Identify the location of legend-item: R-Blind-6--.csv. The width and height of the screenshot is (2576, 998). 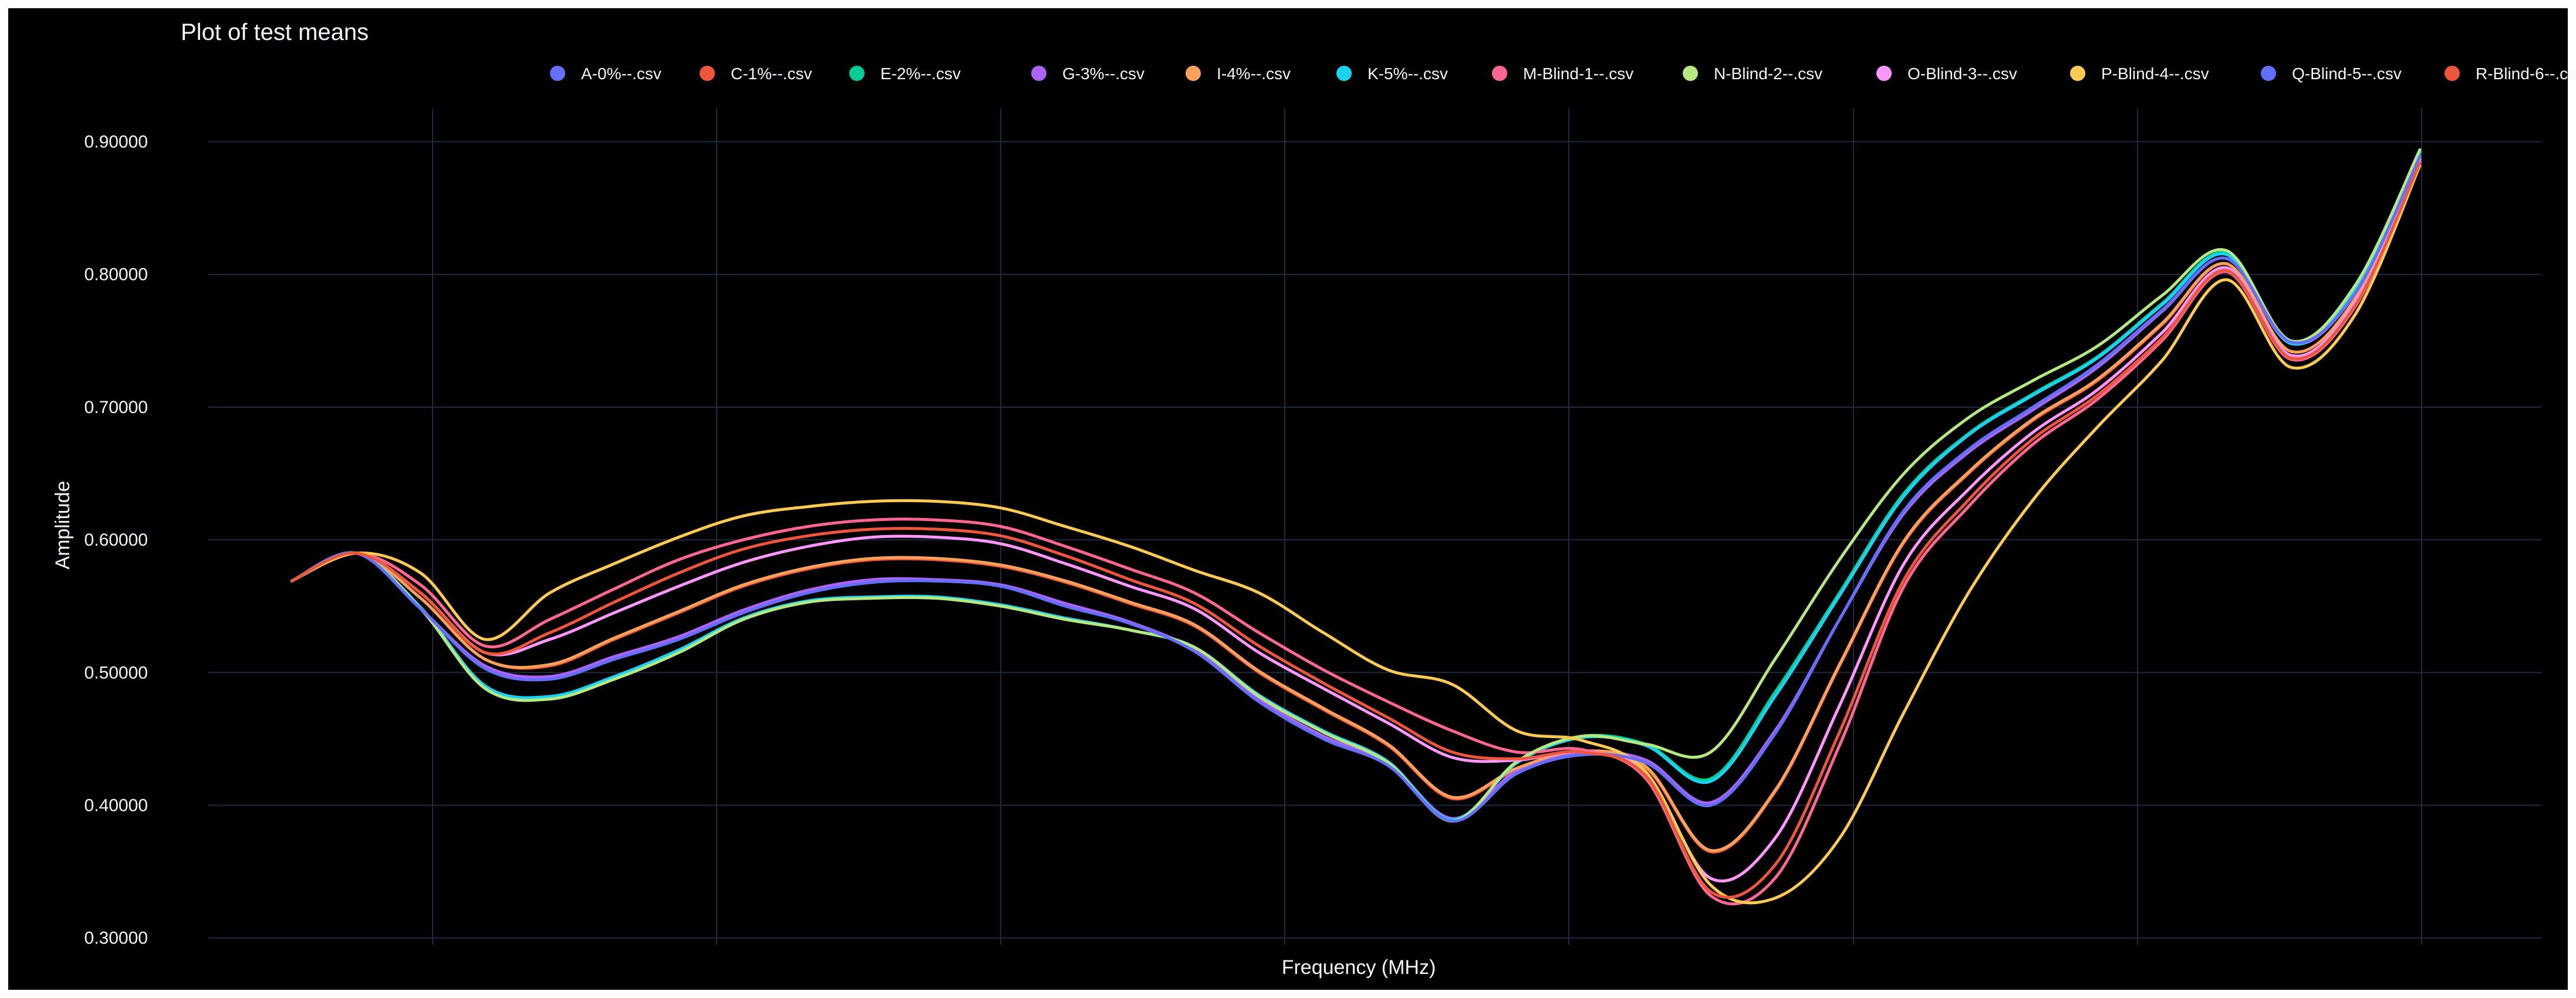
(2510, 74).